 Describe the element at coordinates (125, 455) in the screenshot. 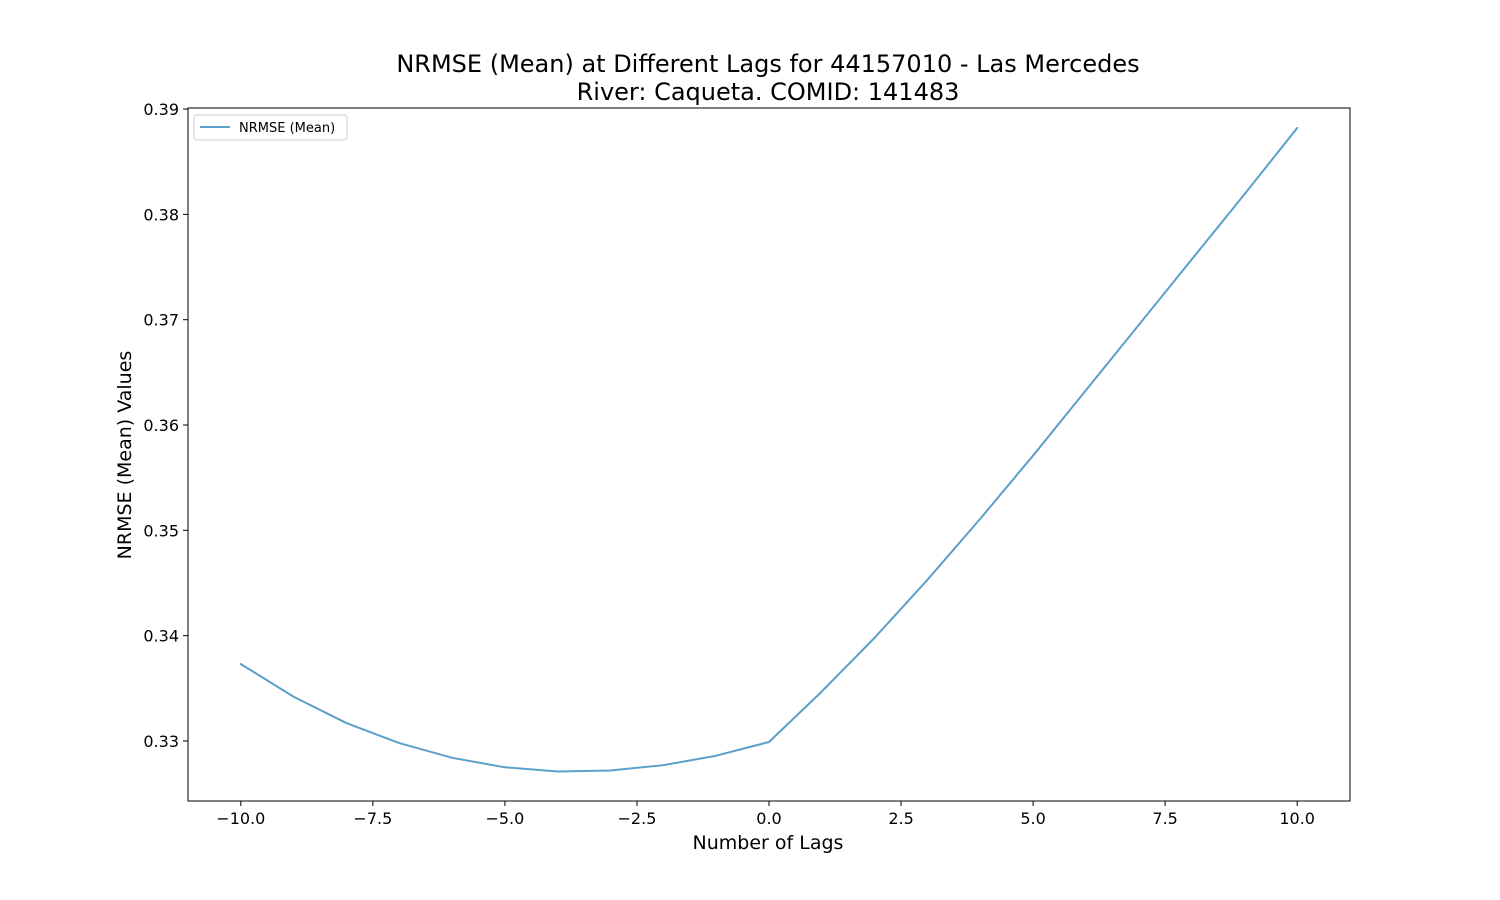

I see `y-axis-label: NRMSE (Mean) Values` at that location.